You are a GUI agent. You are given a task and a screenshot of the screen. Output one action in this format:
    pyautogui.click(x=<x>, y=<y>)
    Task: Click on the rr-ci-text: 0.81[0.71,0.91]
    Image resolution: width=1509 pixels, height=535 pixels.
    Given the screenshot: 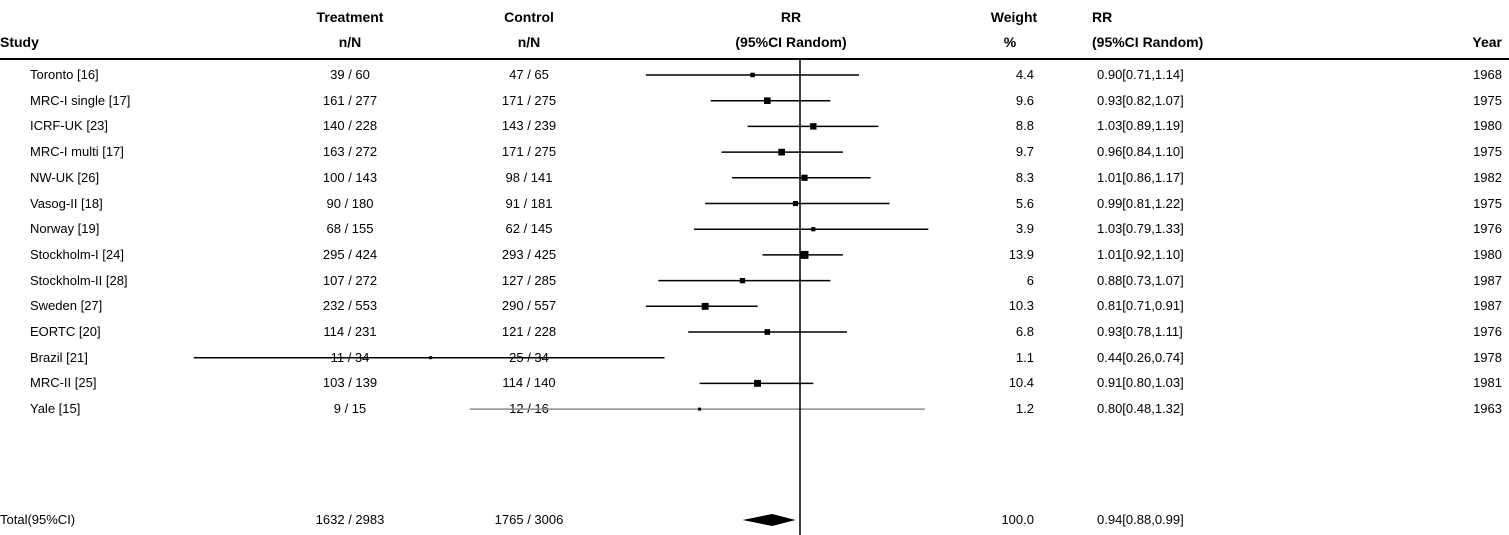 What is the action you would take?
    pyautogui.click(x=1140, y=306)
    